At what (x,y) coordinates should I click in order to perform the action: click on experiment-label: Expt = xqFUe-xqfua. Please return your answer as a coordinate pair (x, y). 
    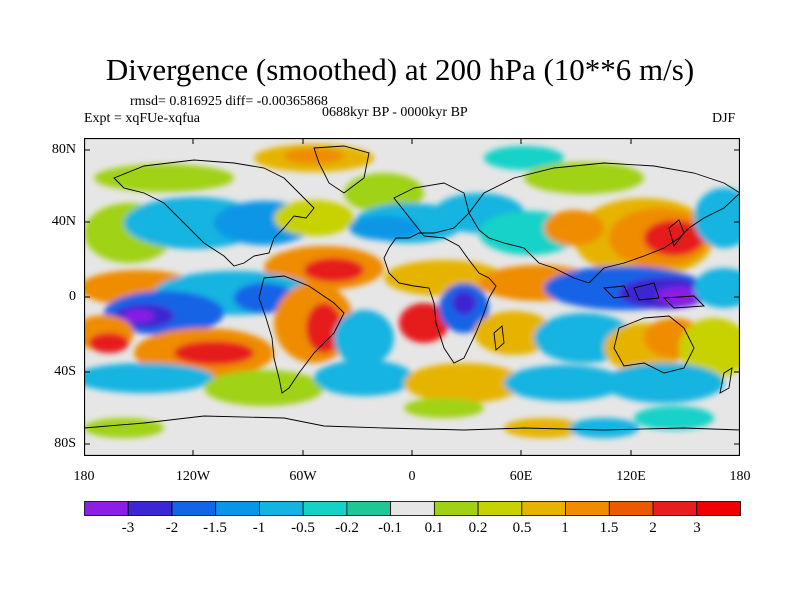
    Looking at the image, I should click on (142, 118).